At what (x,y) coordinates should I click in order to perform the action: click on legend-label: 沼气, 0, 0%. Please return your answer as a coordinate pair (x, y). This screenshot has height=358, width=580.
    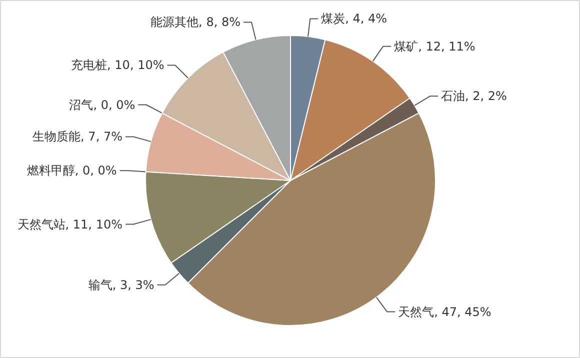
    Looking at the image, I should click on (102, 105).